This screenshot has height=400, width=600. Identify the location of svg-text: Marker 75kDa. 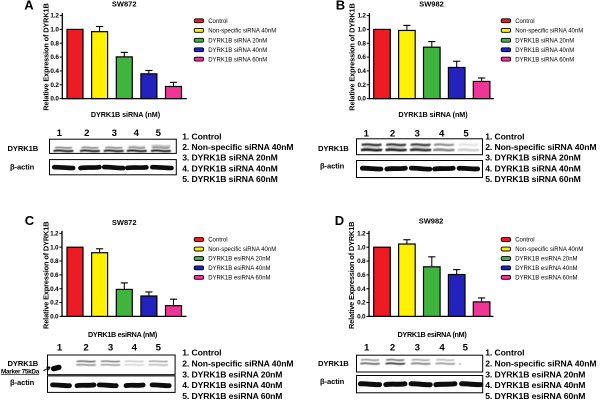
(20, 371).